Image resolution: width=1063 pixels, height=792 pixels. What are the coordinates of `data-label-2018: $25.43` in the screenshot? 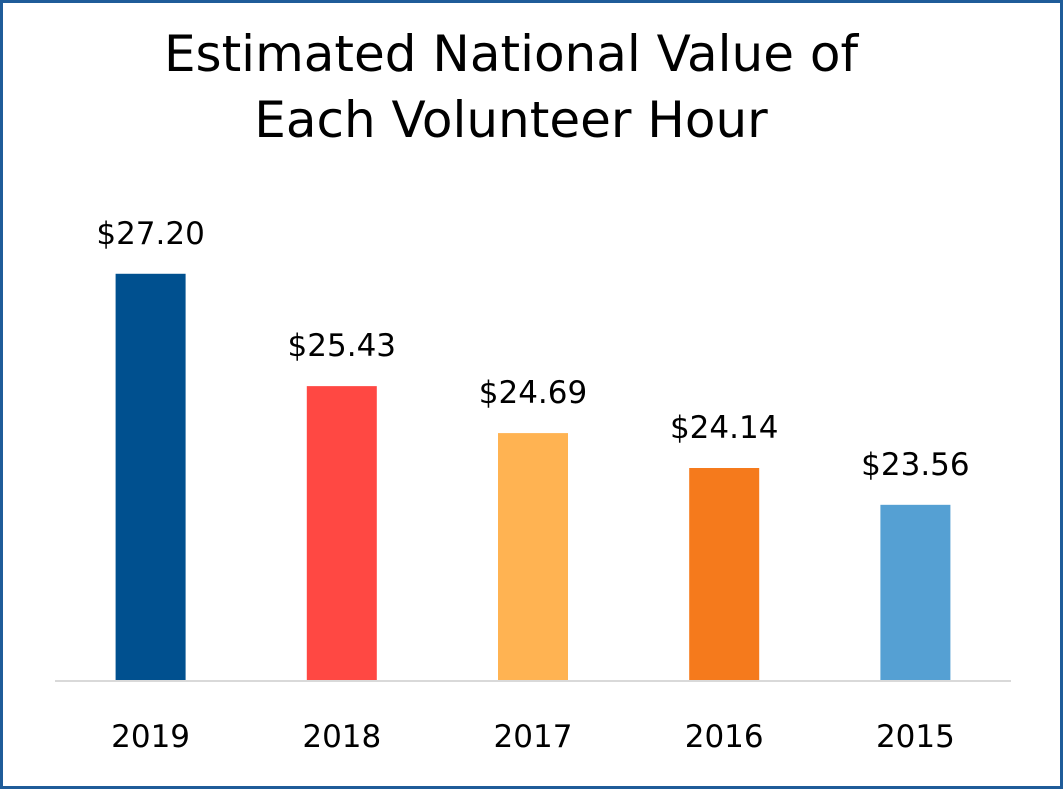 It's located at (342, 346).